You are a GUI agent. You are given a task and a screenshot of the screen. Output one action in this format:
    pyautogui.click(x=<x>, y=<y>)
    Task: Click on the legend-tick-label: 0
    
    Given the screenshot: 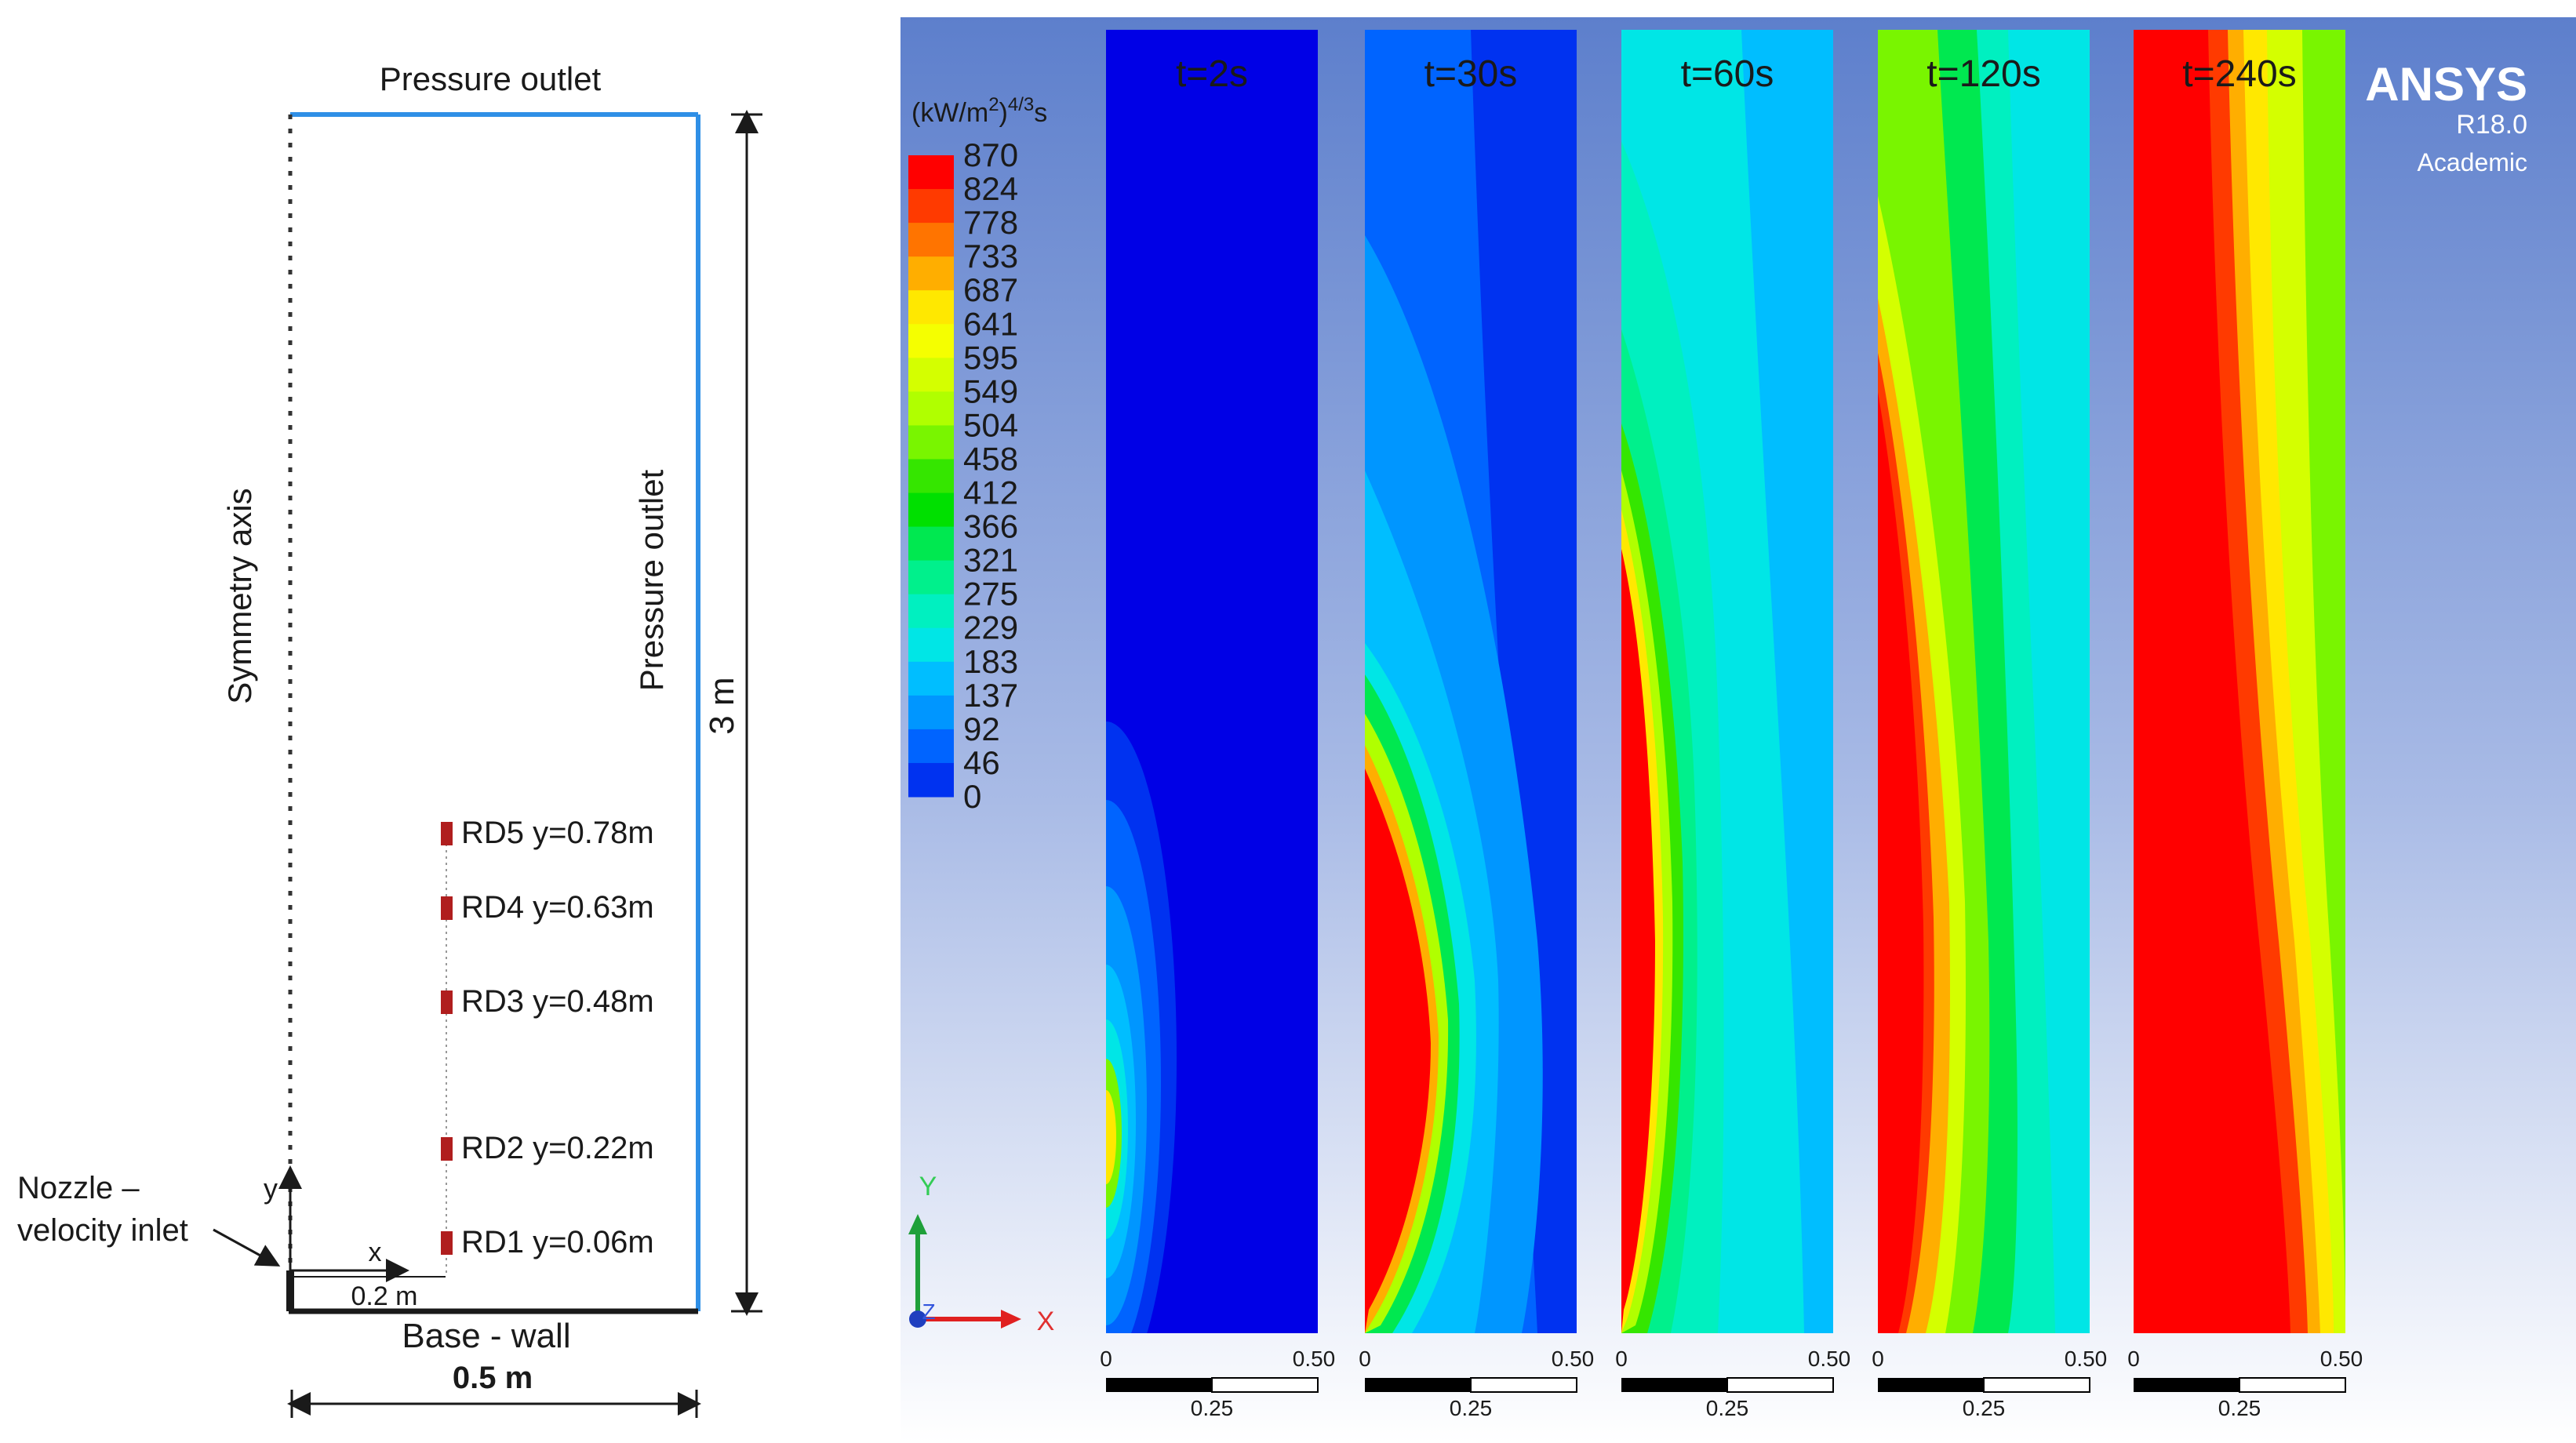 What is the action you would take?
    pyautogui.click(x=972, y=796)
    